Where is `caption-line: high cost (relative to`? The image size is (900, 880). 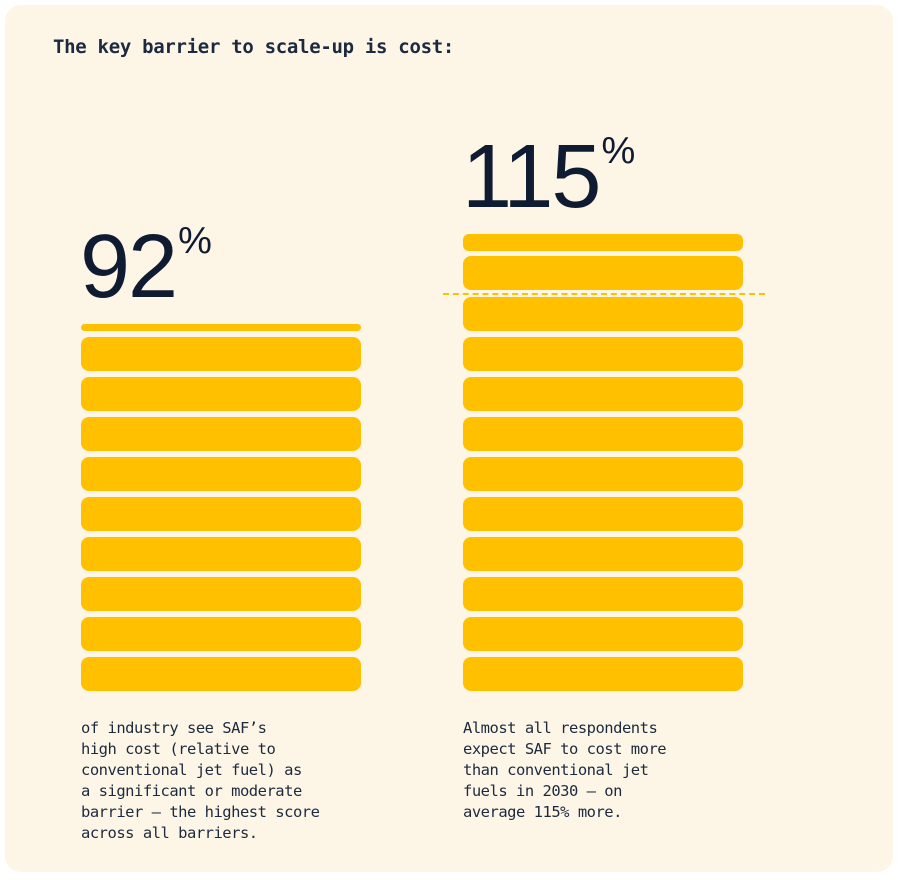
caption-line: high cost (relative to is located at coordinates (178, 749).